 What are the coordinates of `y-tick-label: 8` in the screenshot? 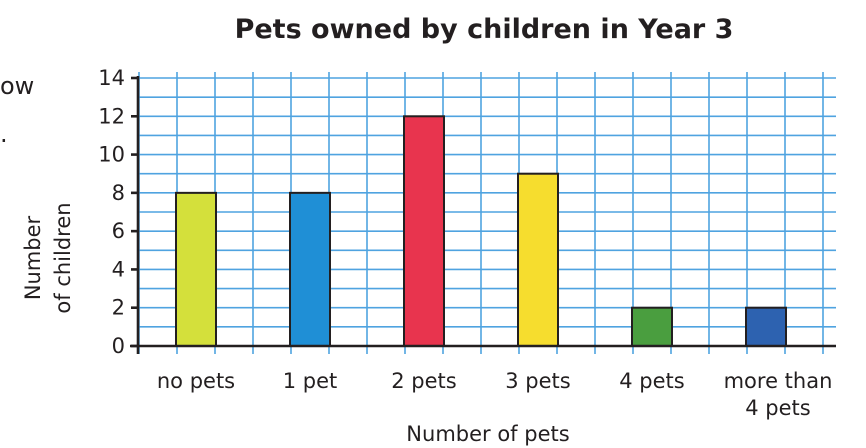 It's located at (118, 193).